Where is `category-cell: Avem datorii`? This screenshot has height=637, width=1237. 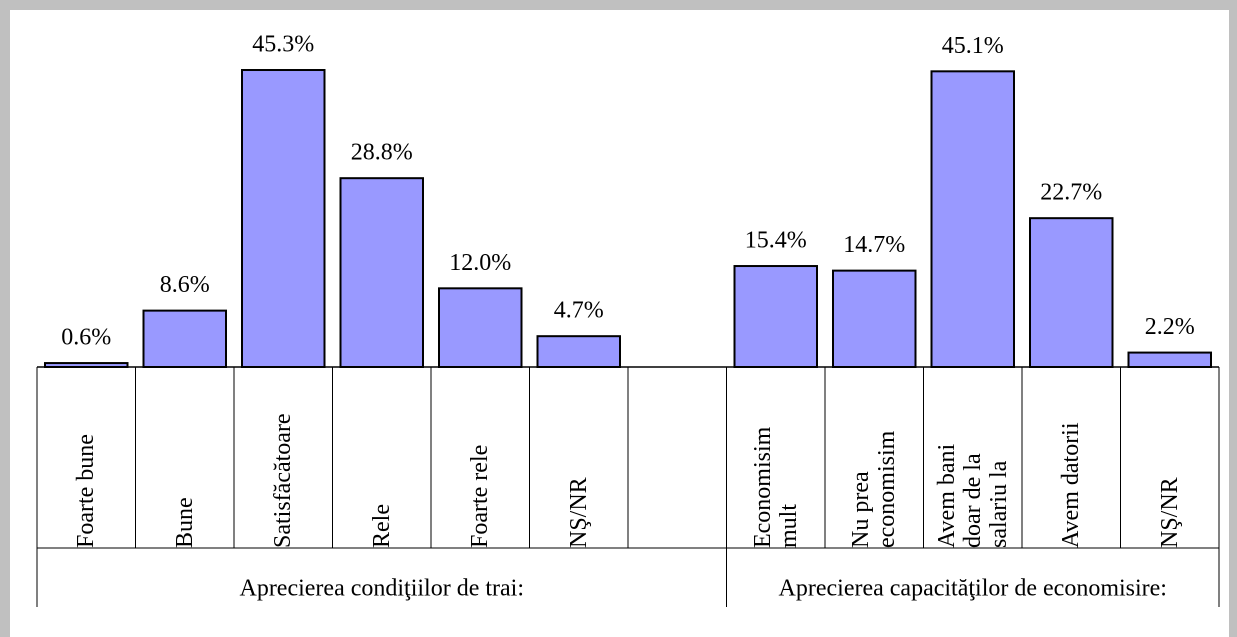 category-cell: Avem datorii is located at coordinates (1071, 460).